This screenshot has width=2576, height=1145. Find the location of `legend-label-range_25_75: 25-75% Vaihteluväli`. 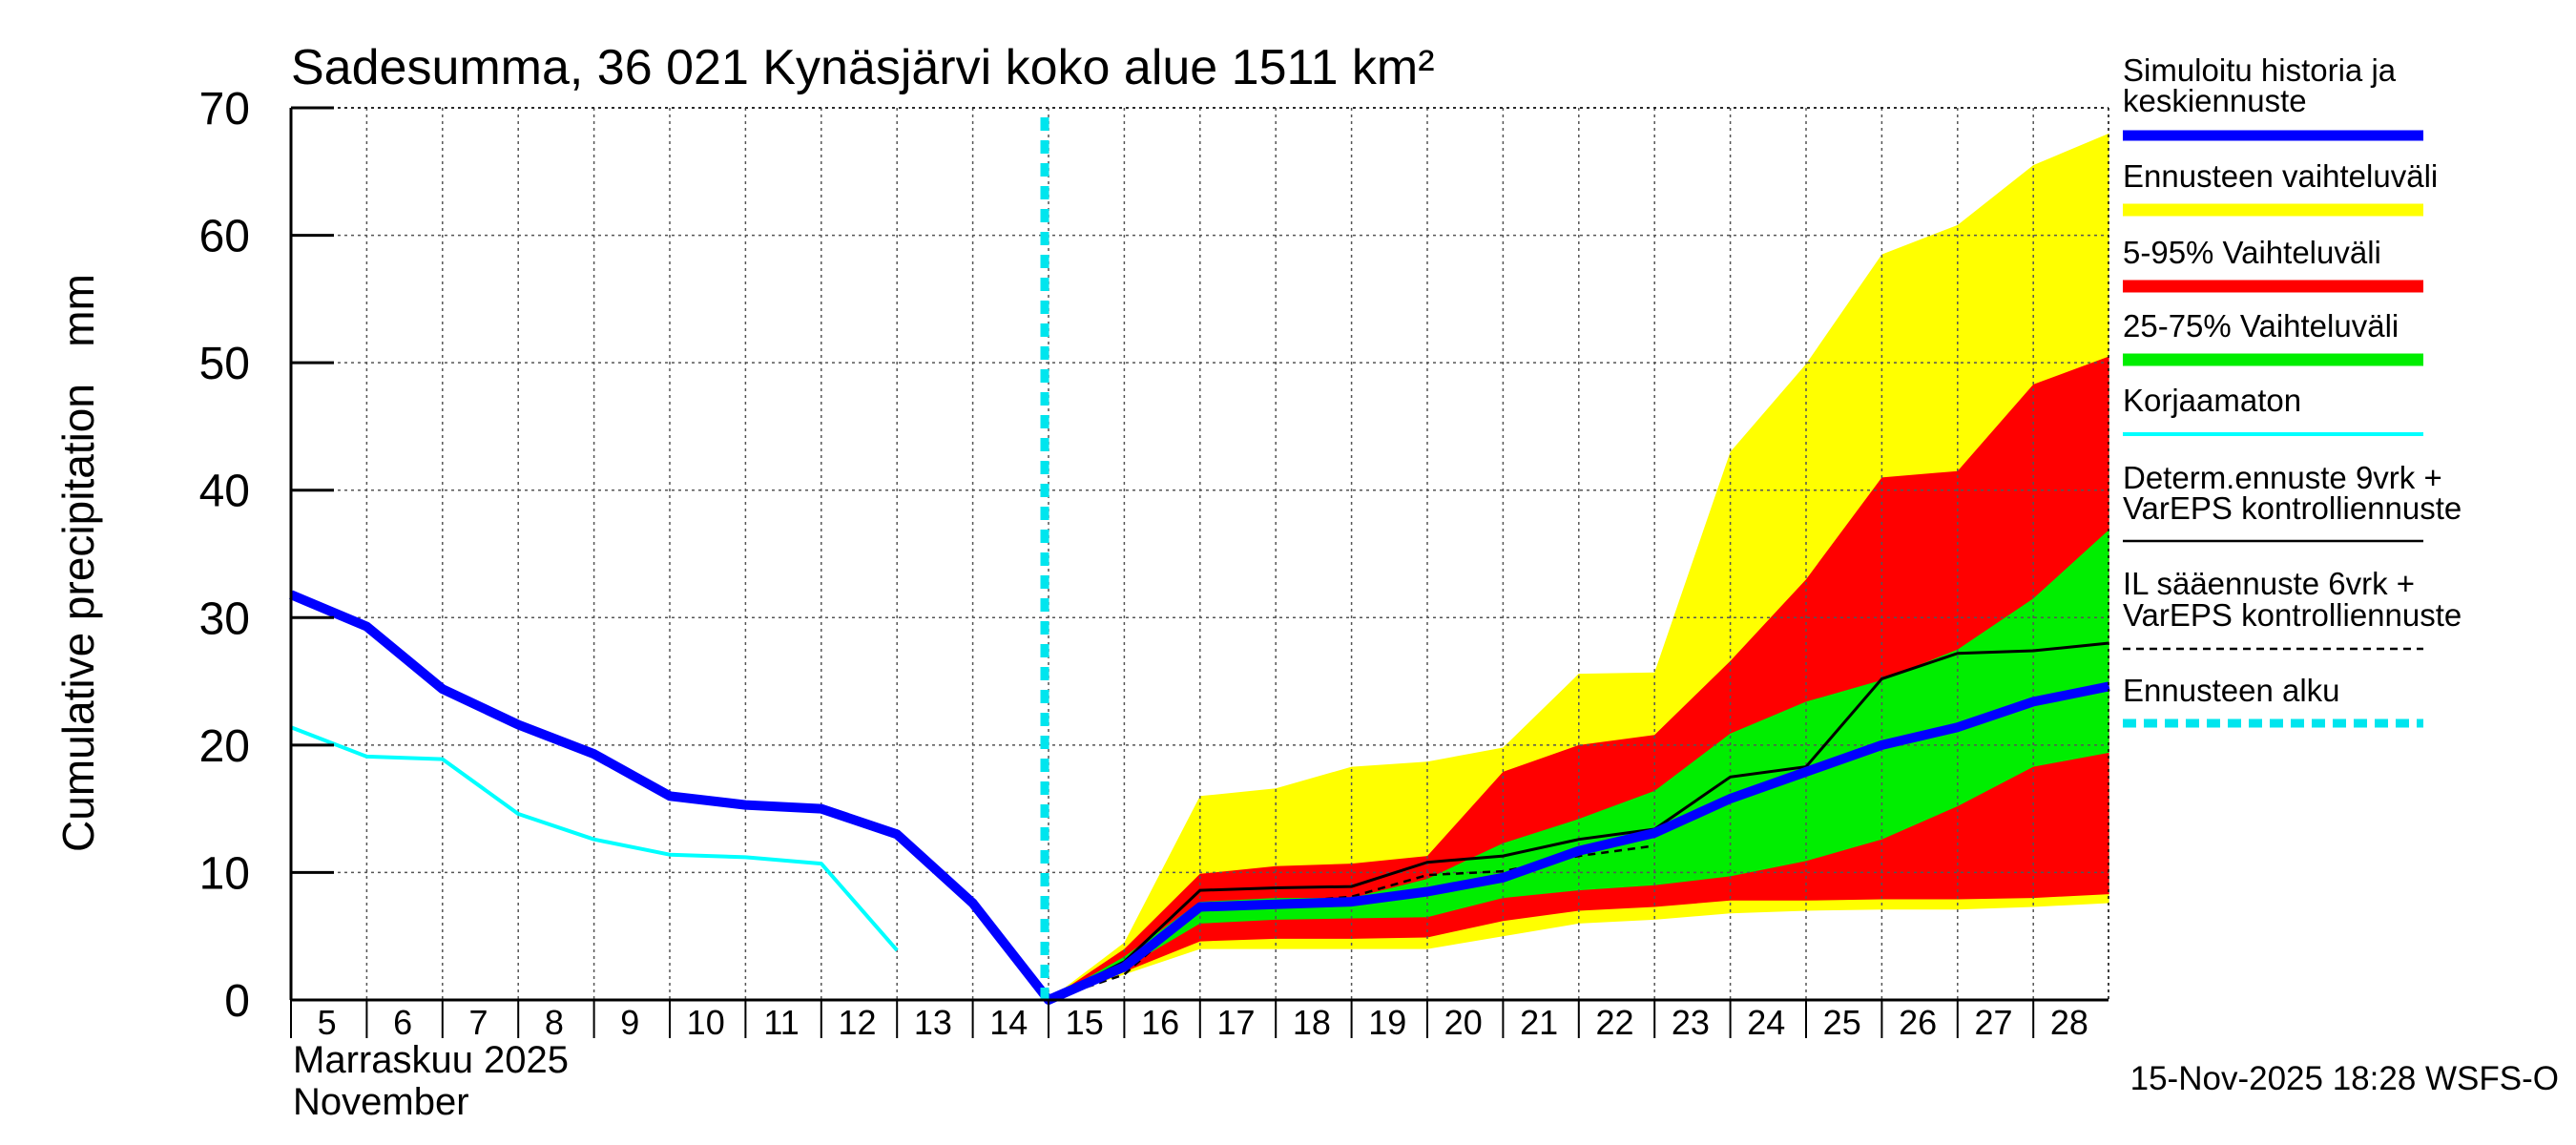

legend-label-range_25_75: 25-75% Vaihteluväli is located at coordinates (2261, 326).